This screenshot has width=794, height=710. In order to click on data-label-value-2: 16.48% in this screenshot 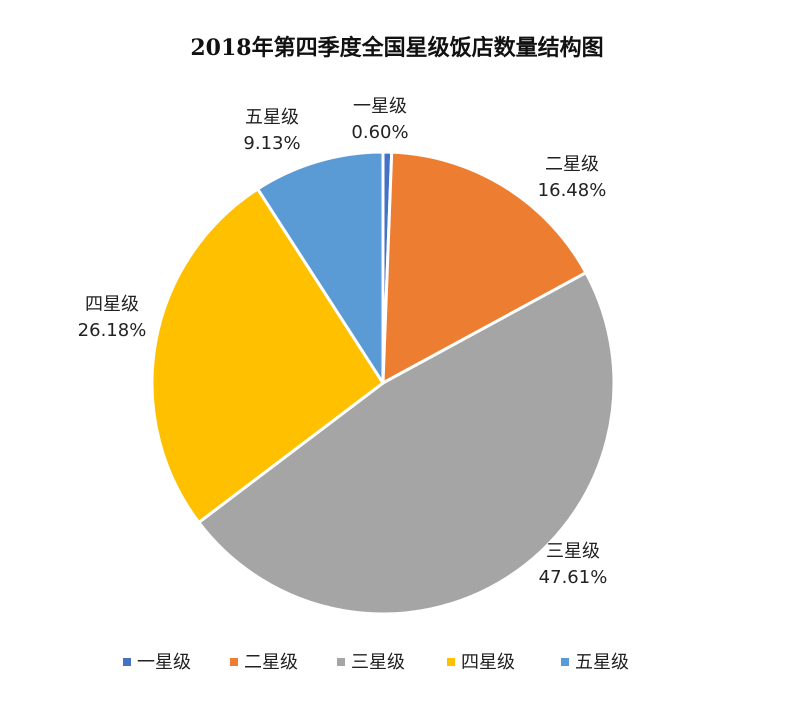, I will do `click(572, 190)`.